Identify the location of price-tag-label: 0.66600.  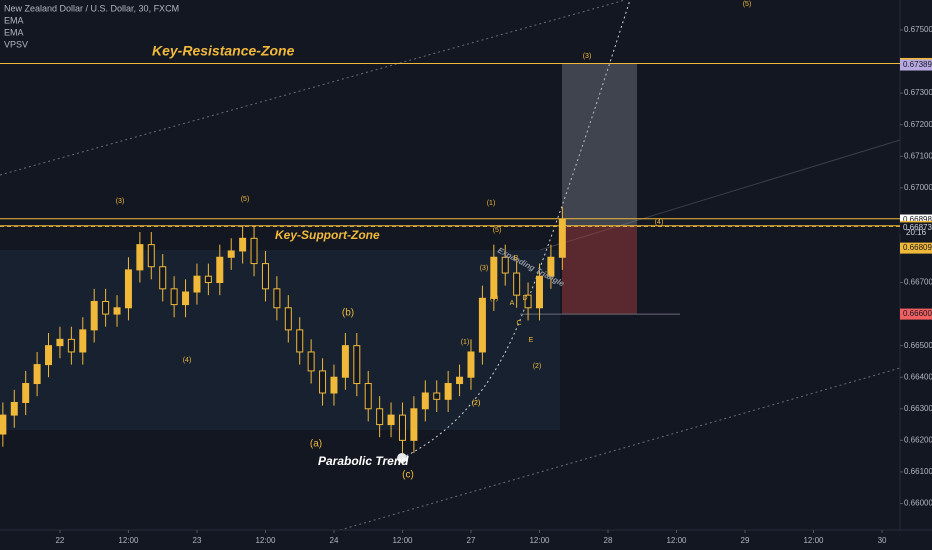
(917, 313).